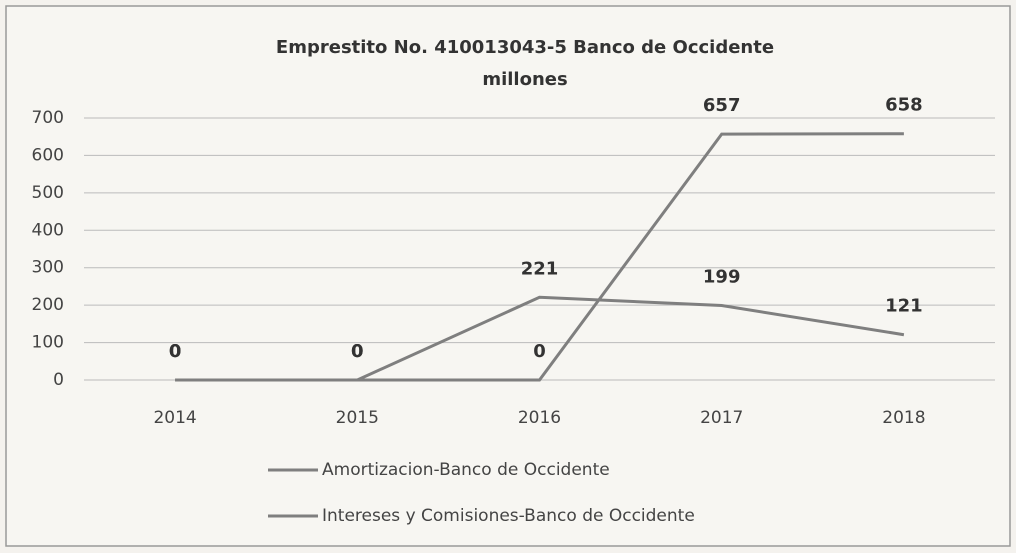 Image resolution: width=1016 pixels, height=553 pixels. I want to click on x-tick-label: 2016, so click(539, 418).